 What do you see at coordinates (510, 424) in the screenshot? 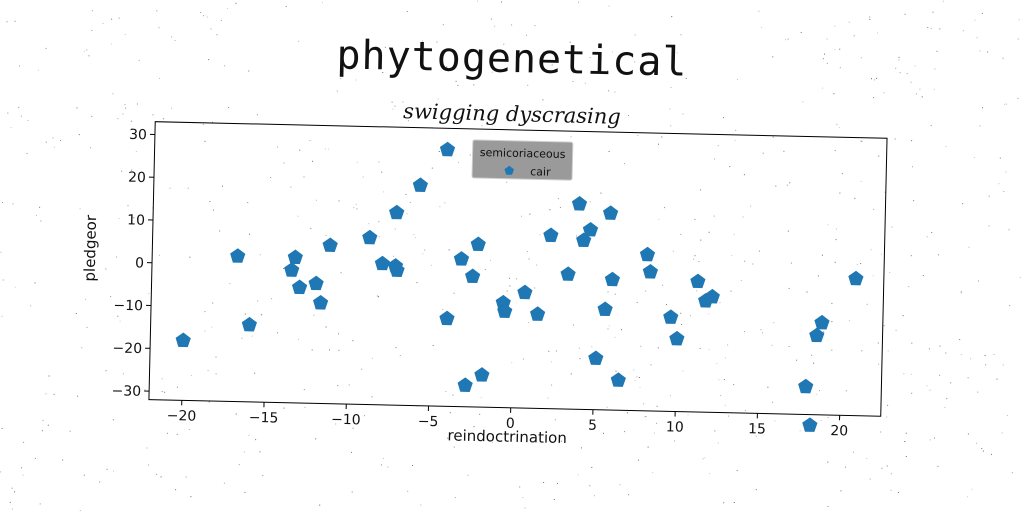
I see `x-tick-label: 0` at bounding box center [510, 424].